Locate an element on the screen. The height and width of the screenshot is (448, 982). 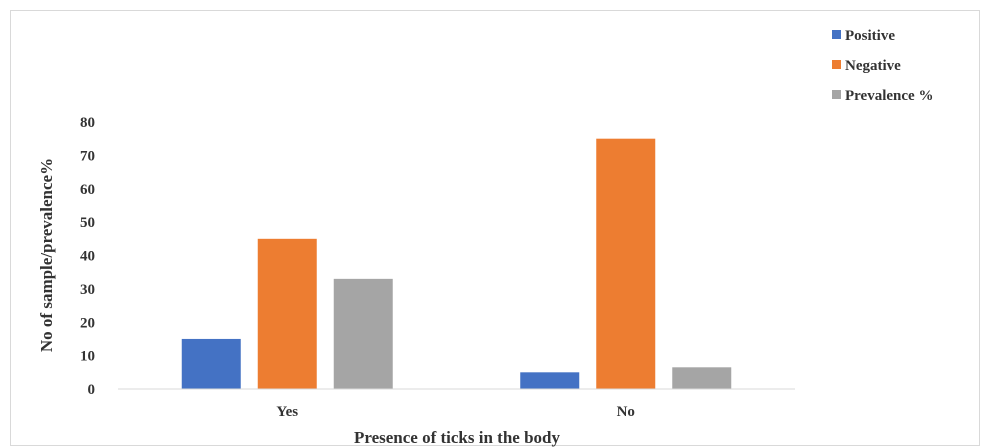
legend-label: Prevalence % is located at coordinates (889, 96).